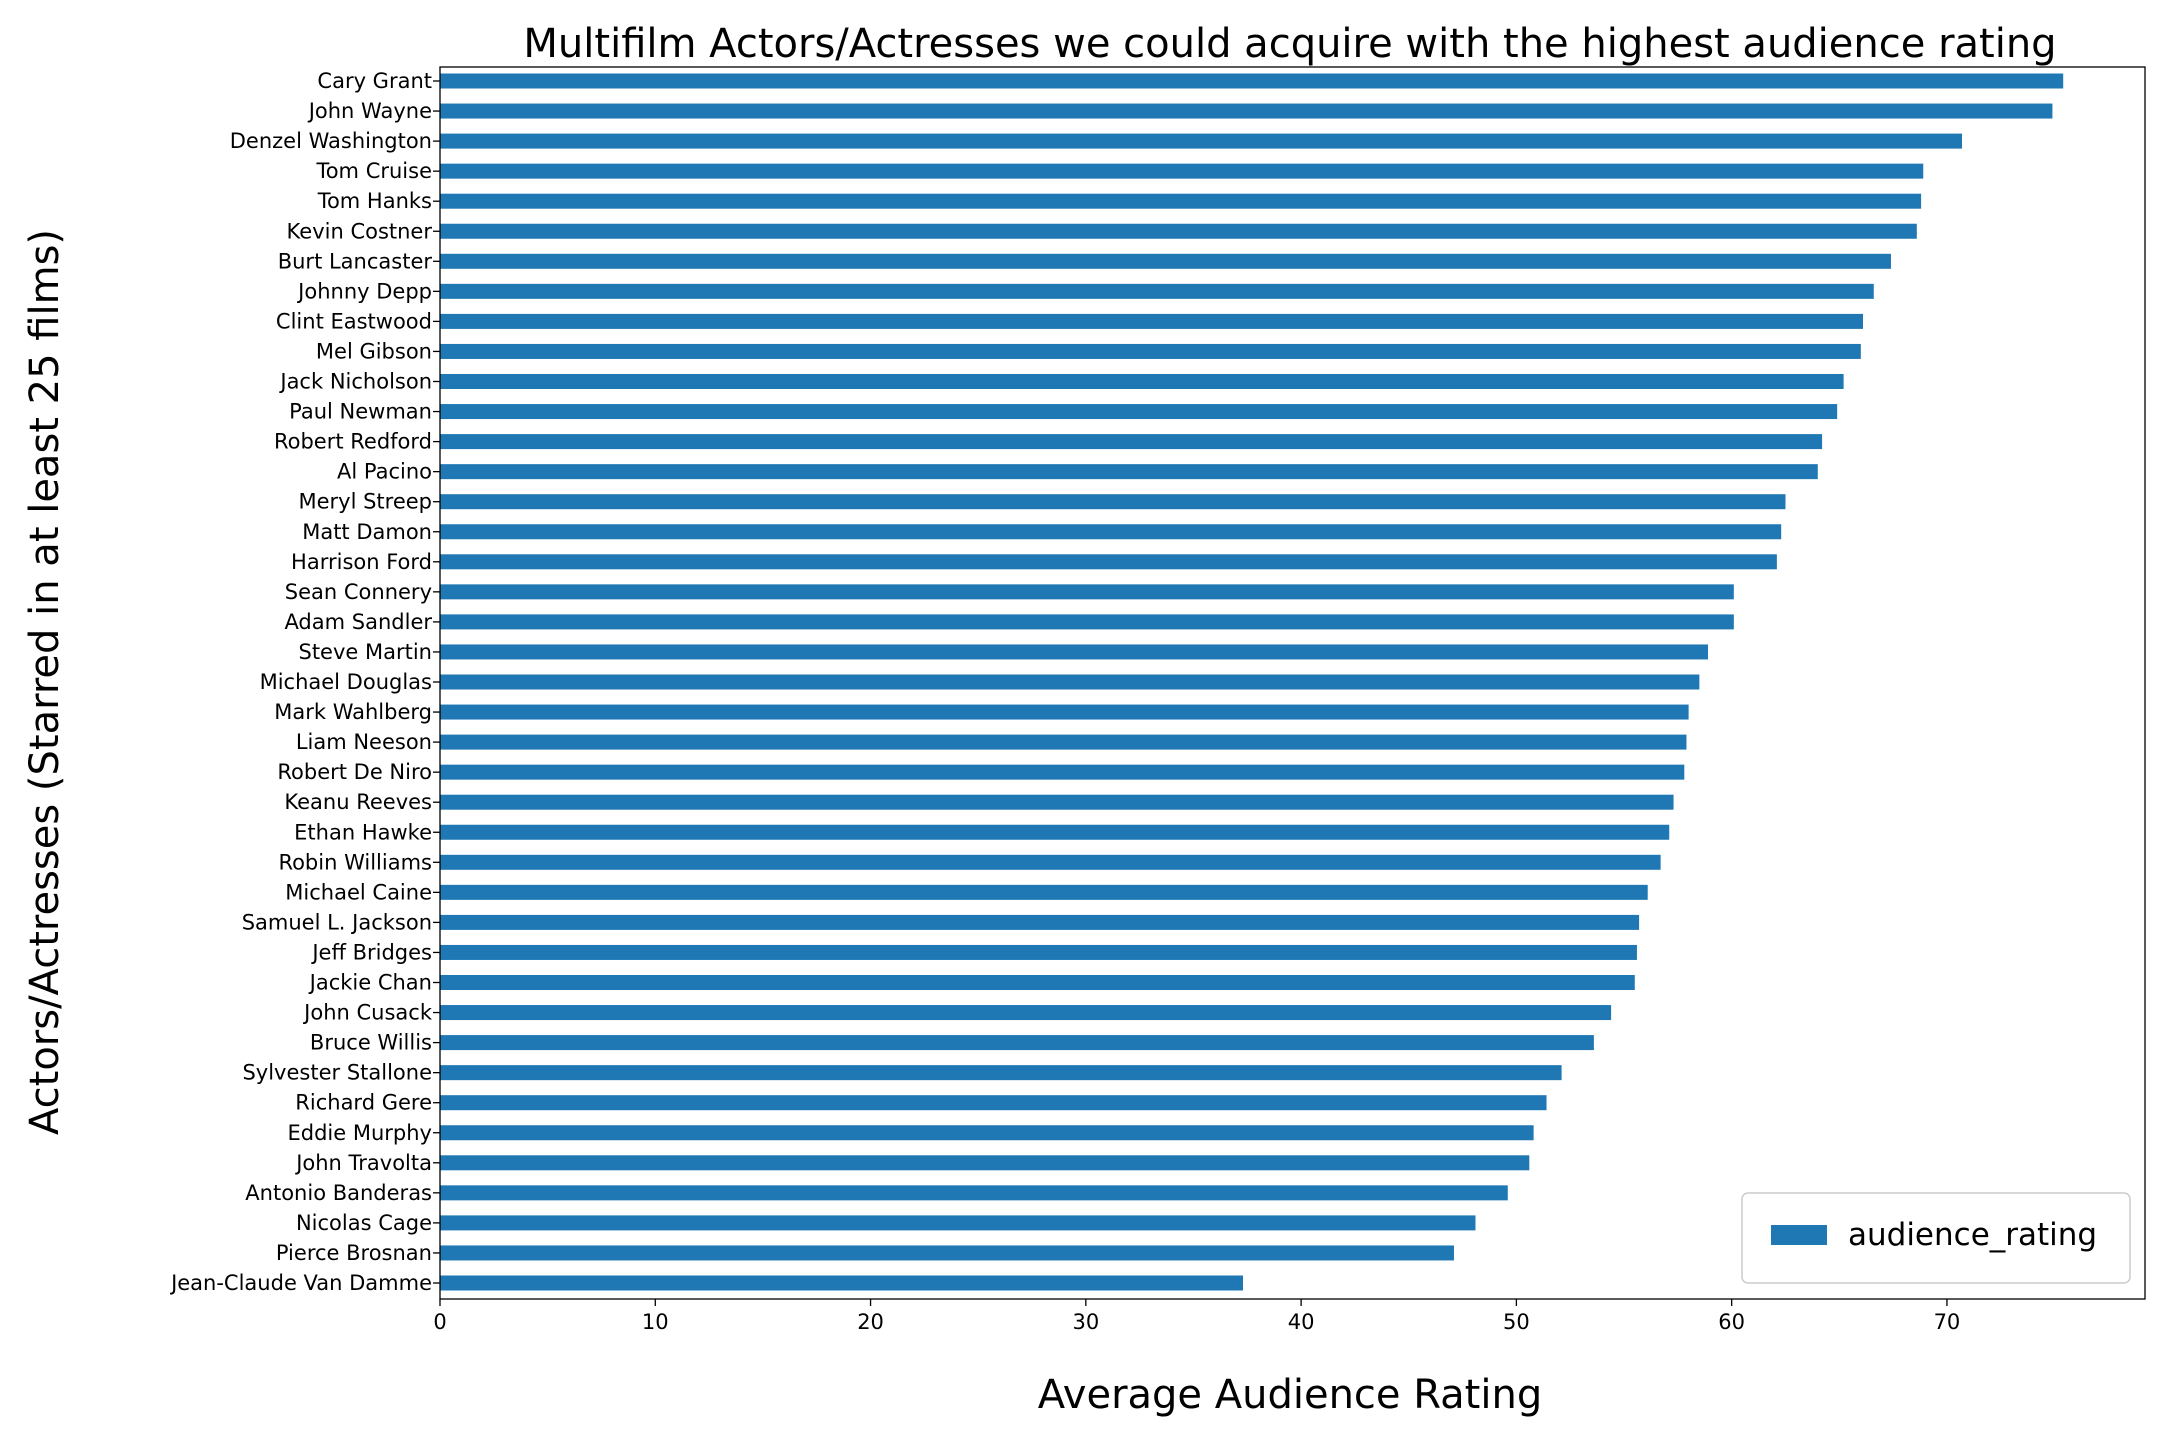 This screenshot has width=2160, height=1440. What do you see at coordinates (365, 502) in the screenshot?
I see `y-tick-label: Meryl Streep` at bounding box center [365, 502].